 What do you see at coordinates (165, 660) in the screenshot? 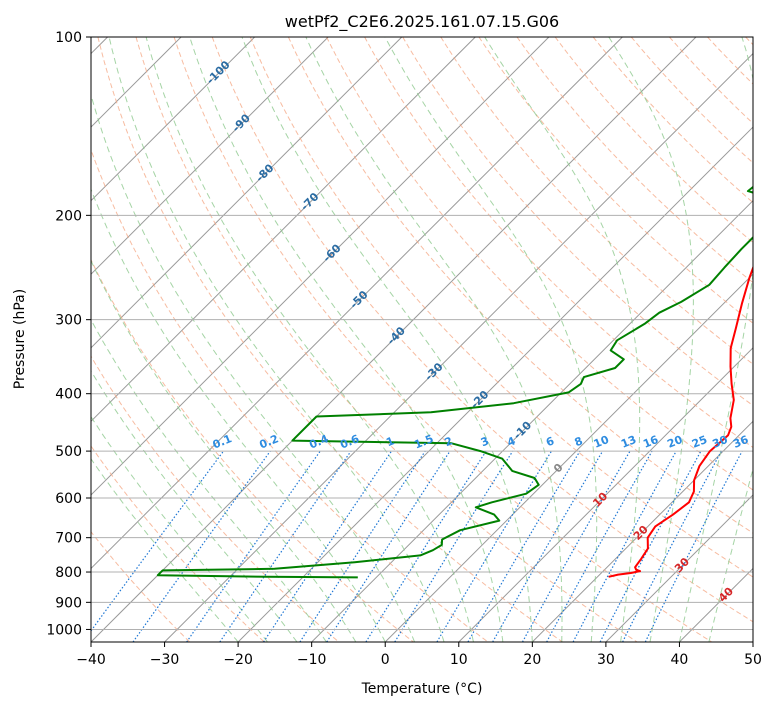
I see `x-tick-label: −30` at bounding box center [165, 660].